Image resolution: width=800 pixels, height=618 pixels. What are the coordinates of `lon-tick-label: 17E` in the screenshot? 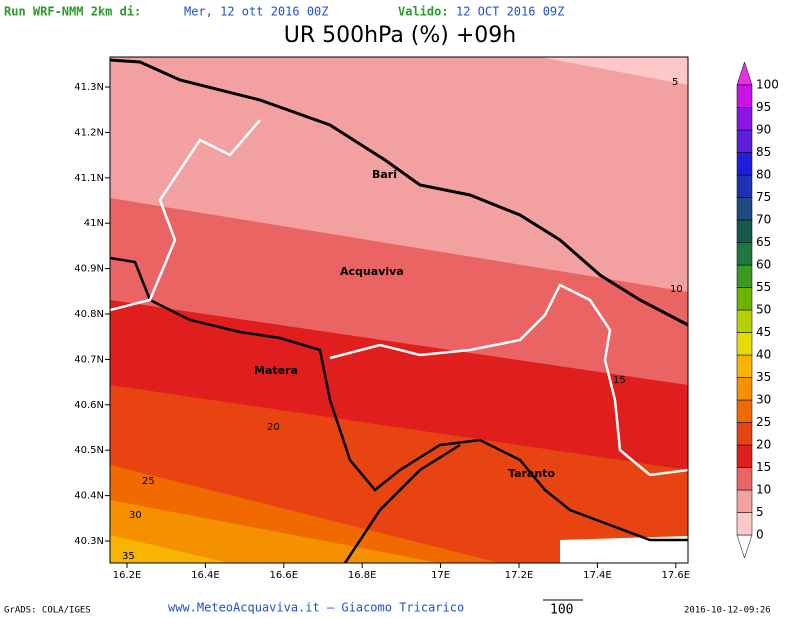 It's located at (440, 575).